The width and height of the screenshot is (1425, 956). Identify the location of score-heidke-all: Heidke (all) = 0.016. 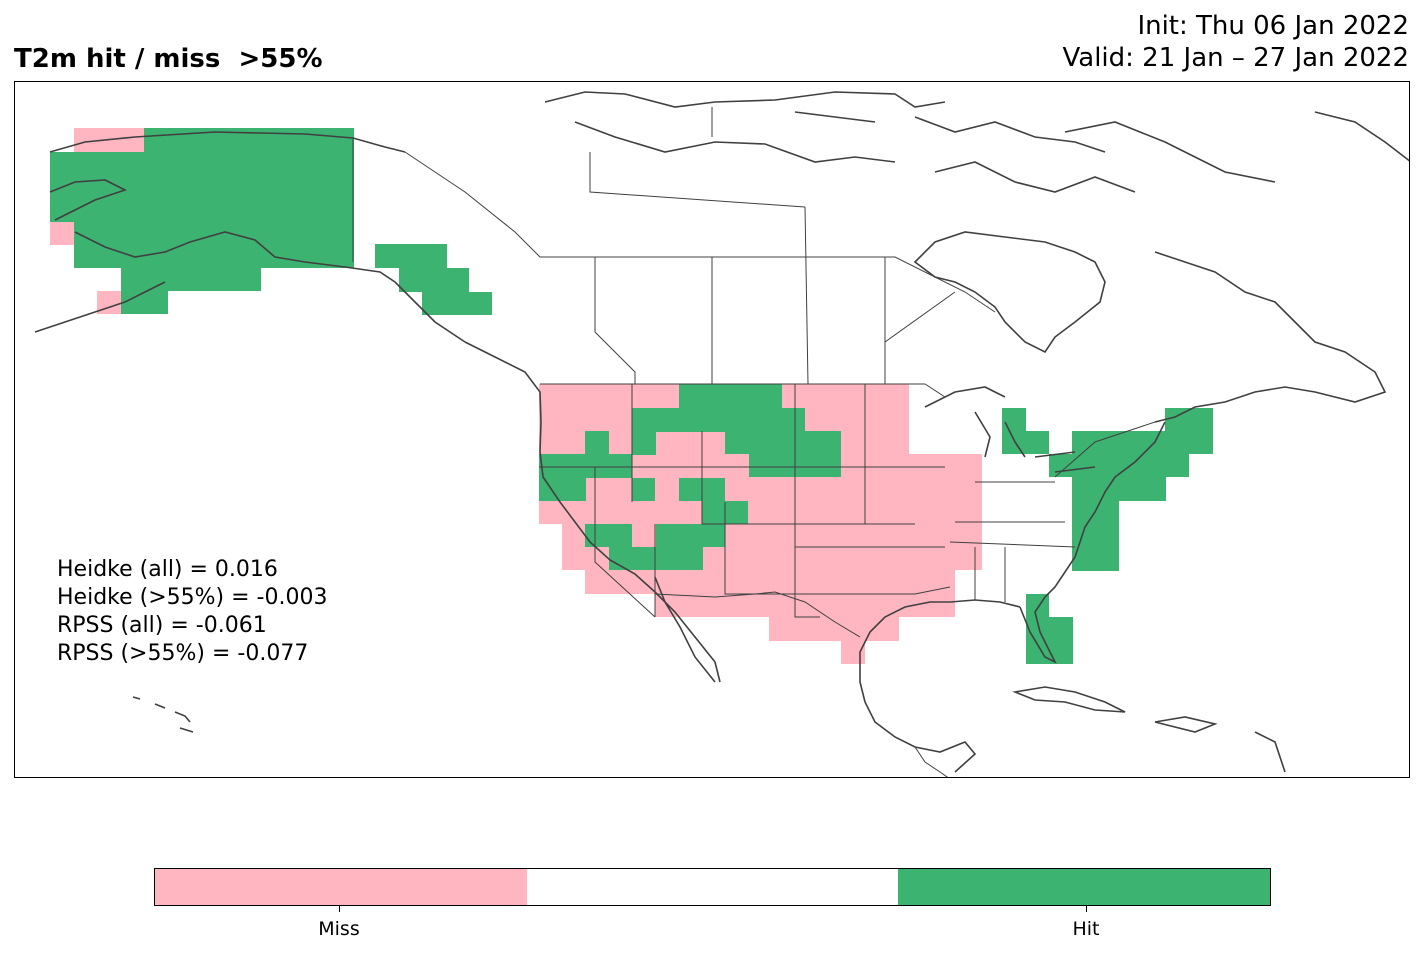
(167, 569).